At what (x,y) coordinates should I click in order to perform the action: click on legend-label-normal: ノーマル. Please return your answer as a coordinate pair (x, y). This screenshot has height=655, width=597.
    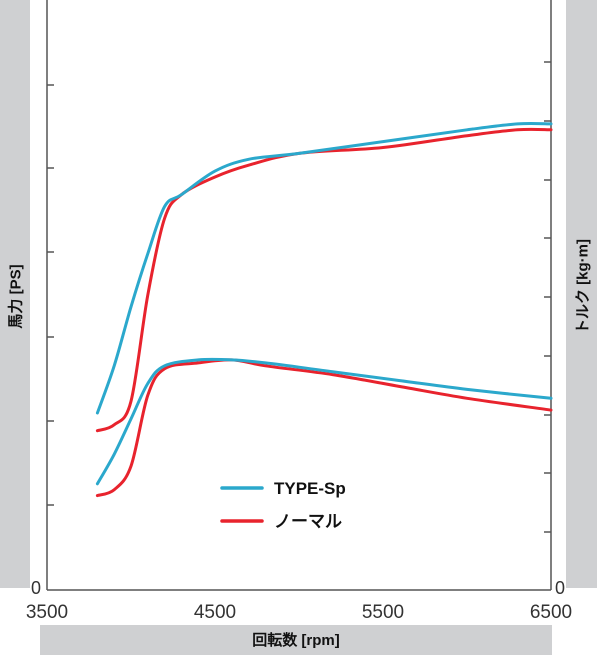
    Looking at the image, I should click on (308, 521).